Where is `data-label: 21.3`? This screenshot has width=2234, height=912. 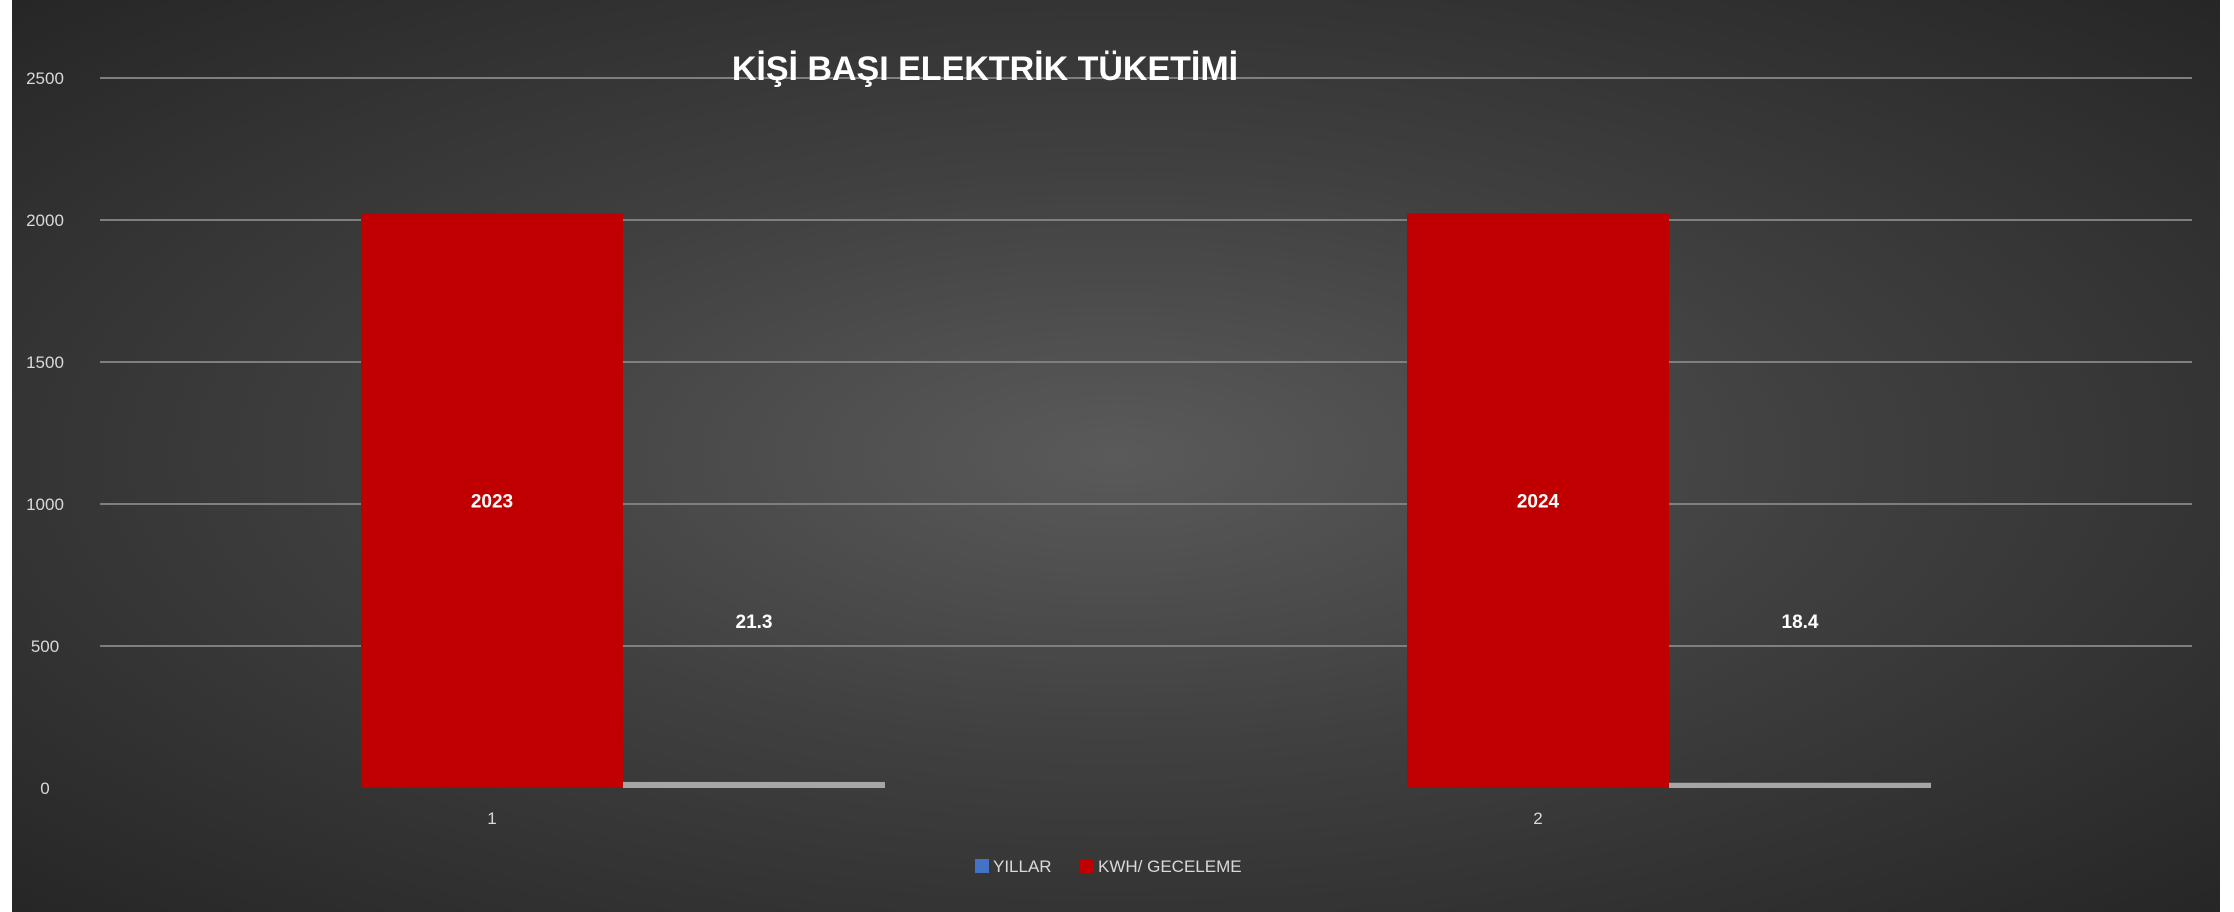 data-label: 21.3 is located at coordinates (754, 622).